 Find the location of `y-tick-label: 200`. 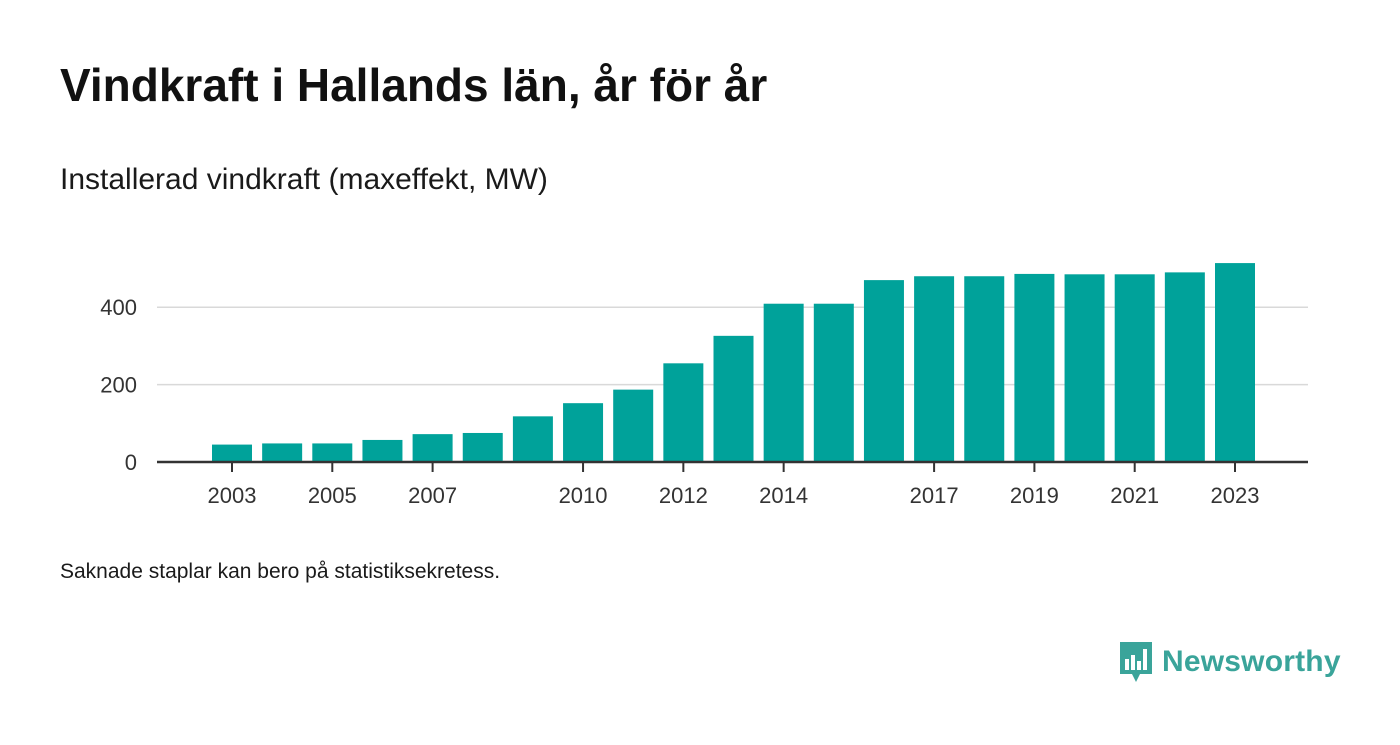

y-tick-label: 200 is located at coordinates (118, 385).